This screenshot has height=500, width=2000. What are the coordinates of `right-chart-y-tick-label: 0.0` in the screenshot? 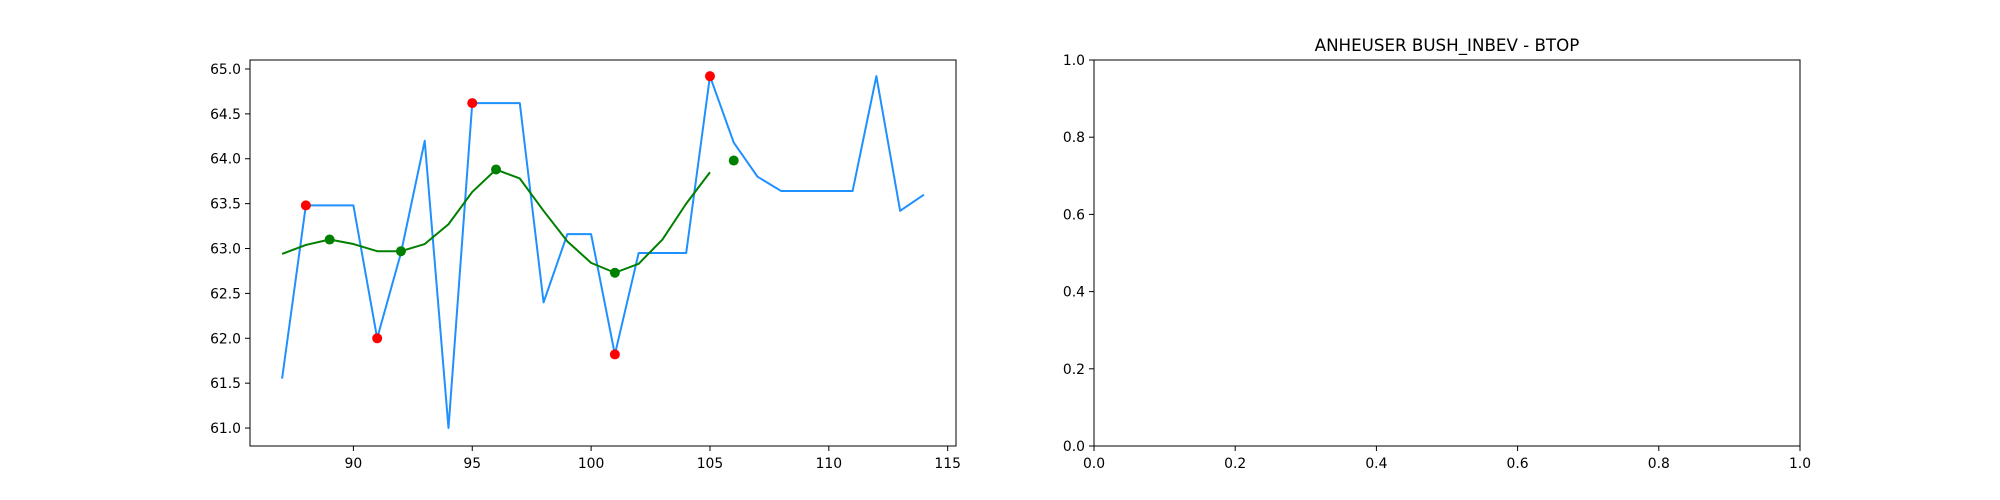 It's located at (1074, 447).